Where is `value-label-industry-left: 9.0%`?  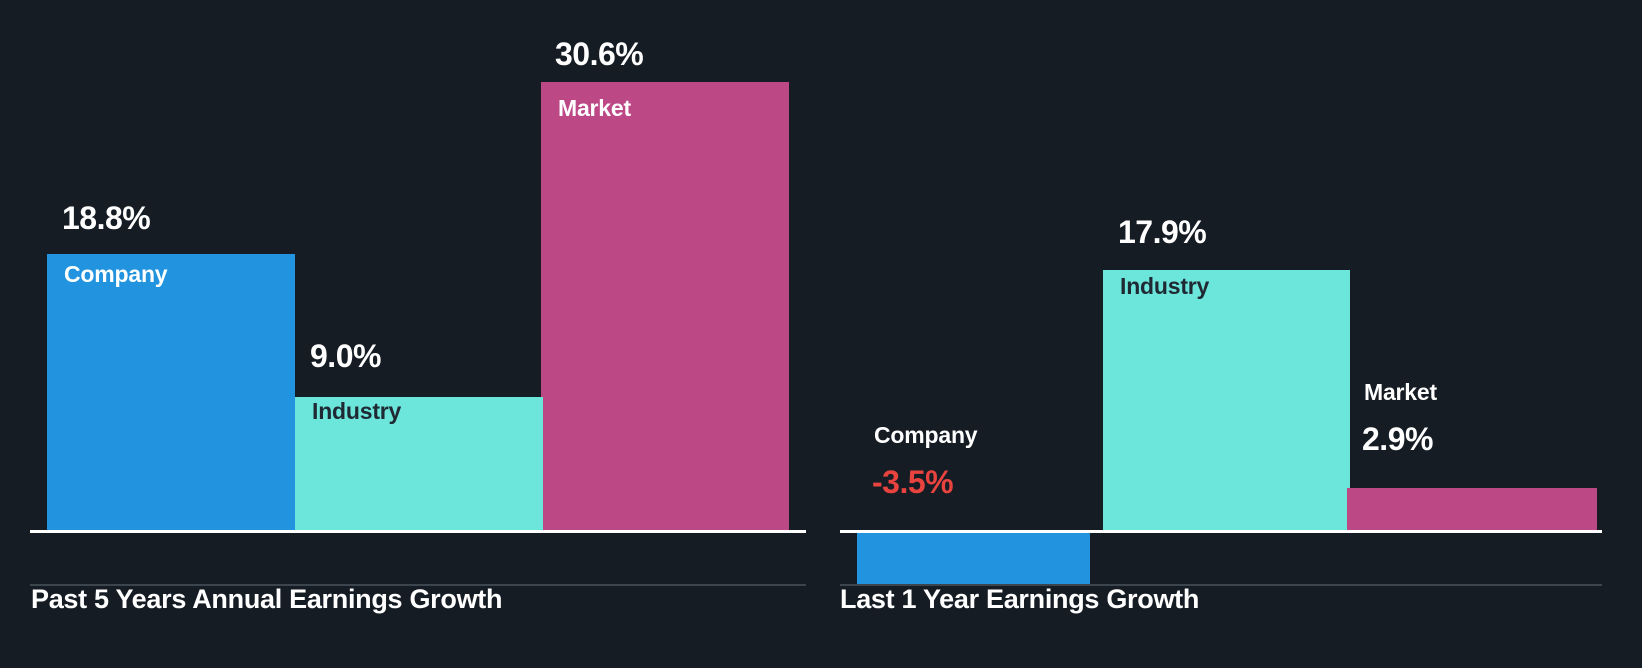 value-label-industry-left: 9.0% is located at coordinates (345, 356).